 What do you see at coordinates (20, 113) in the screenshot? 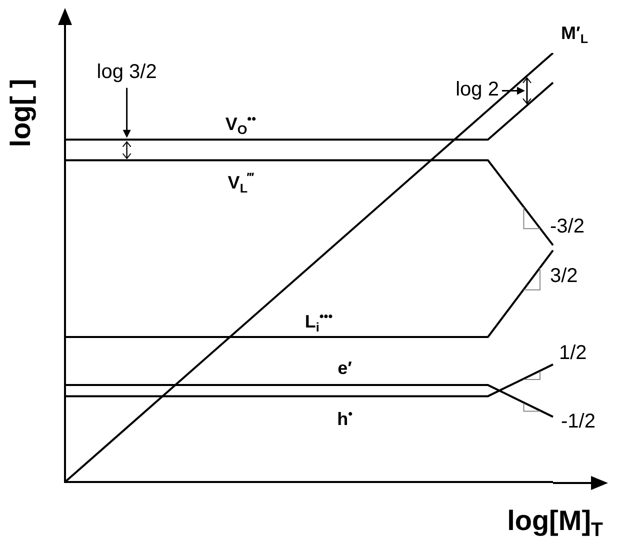
I see `y-axis-title: log[ ]` at bounding box center [20, 113].